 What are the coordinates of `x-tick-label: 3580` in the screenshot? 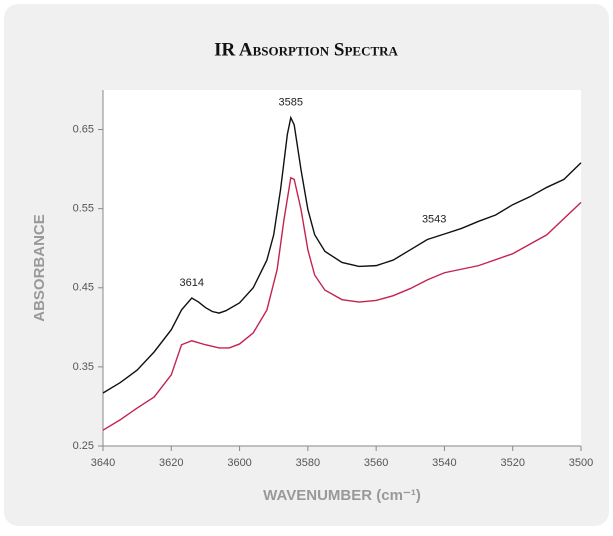 It's located at (308, 463).